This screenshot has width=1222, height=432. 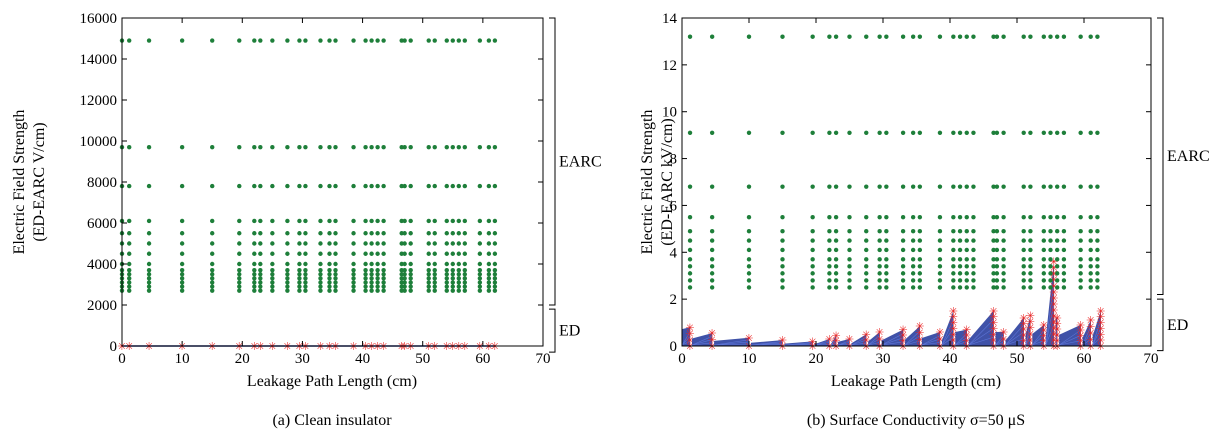 I want to click on y-tick-label: 14, so click(x=670, y=19).